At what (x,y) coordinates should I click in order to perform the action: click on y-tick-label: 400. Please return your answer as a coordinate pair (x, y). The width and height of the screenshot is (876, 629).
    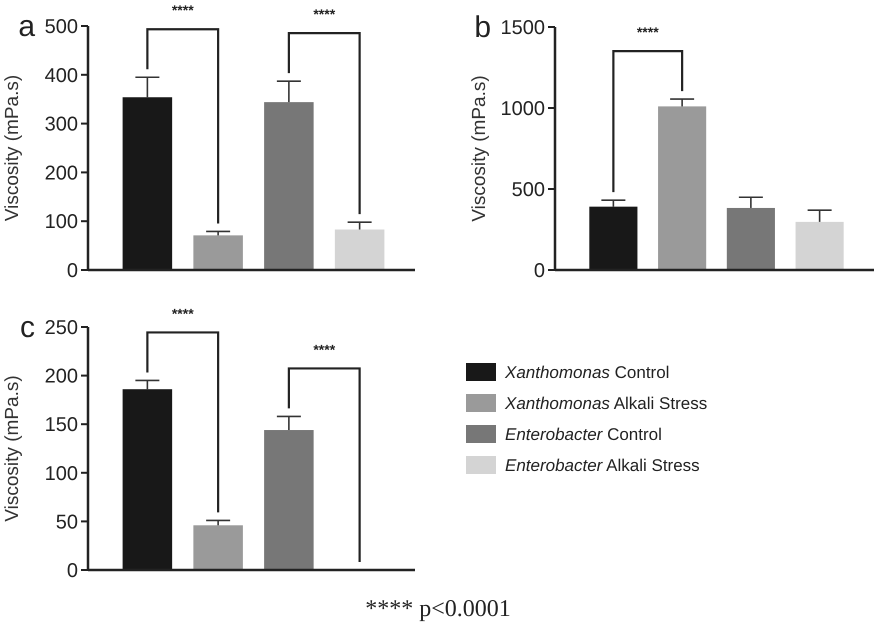
    Looking at the image, I should click on (61, 75).